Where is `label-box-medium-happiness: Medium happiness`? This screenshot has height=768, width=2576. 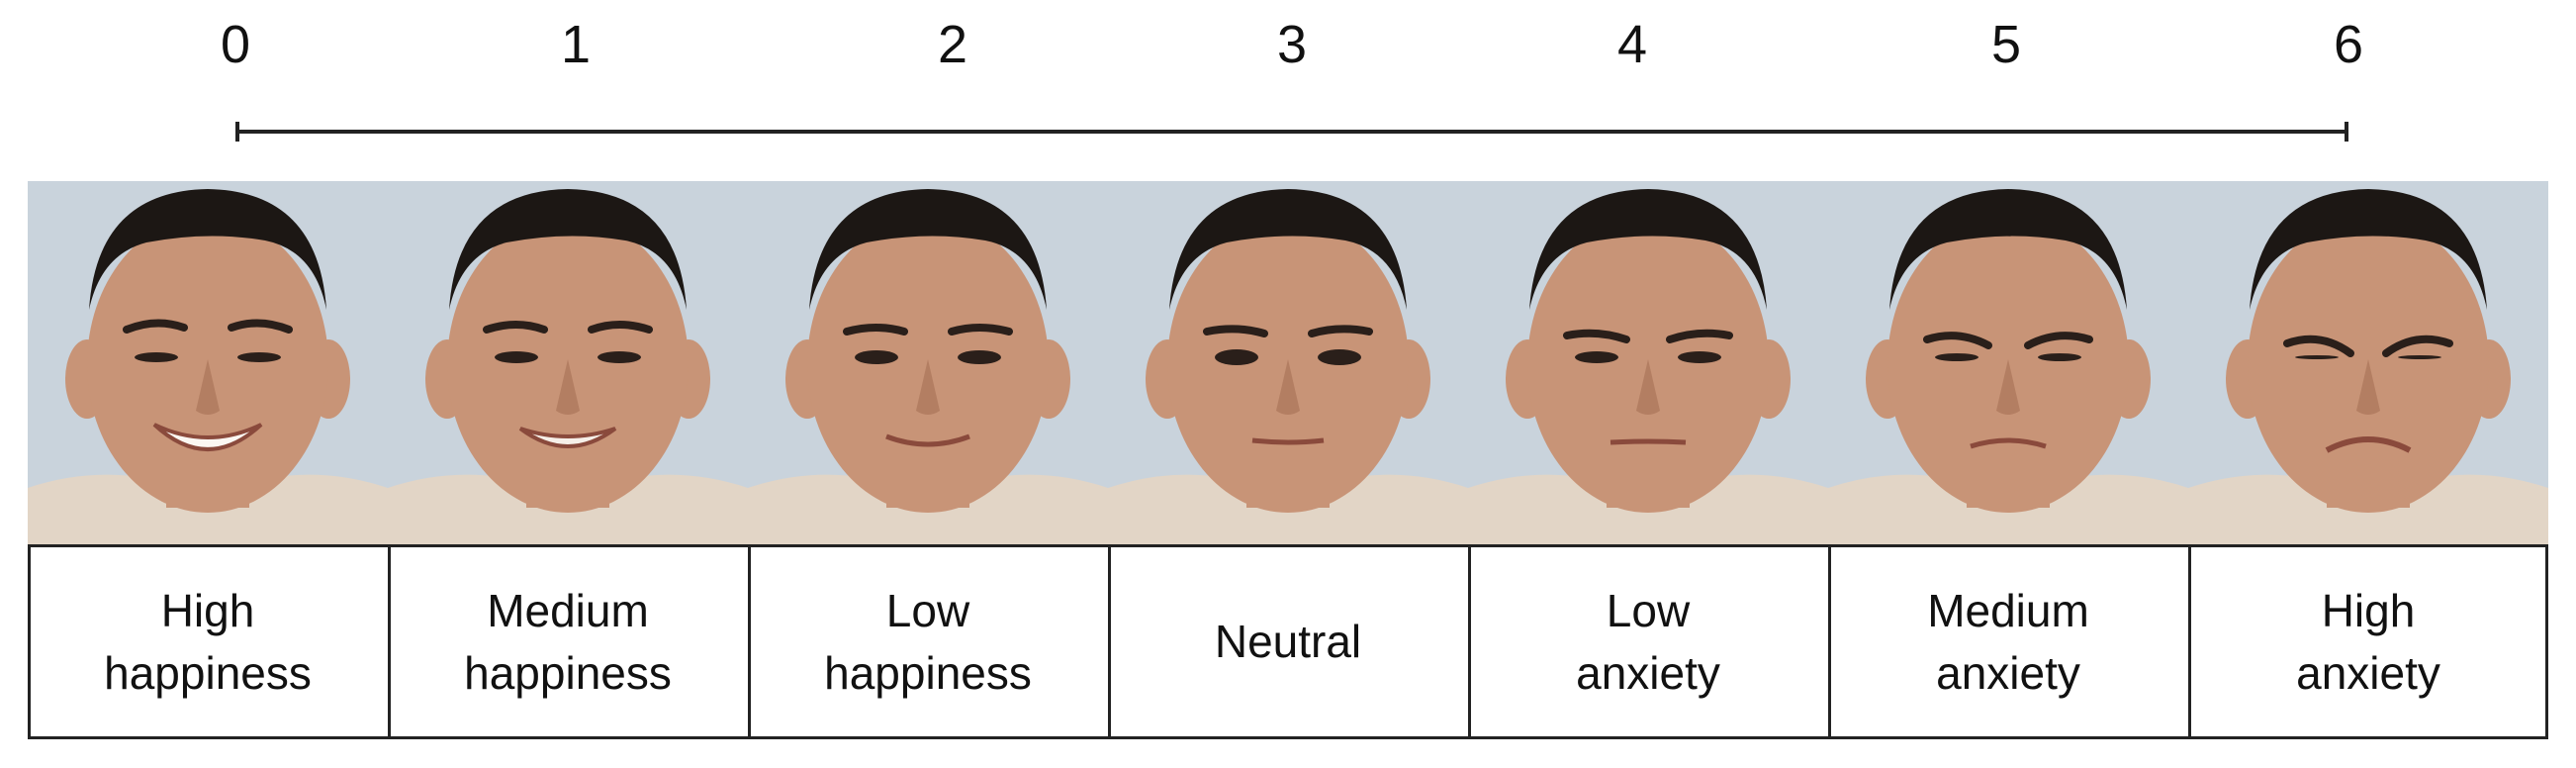
label-box-medium-happiness: Medium happiness is located at coordinates (568, 642).